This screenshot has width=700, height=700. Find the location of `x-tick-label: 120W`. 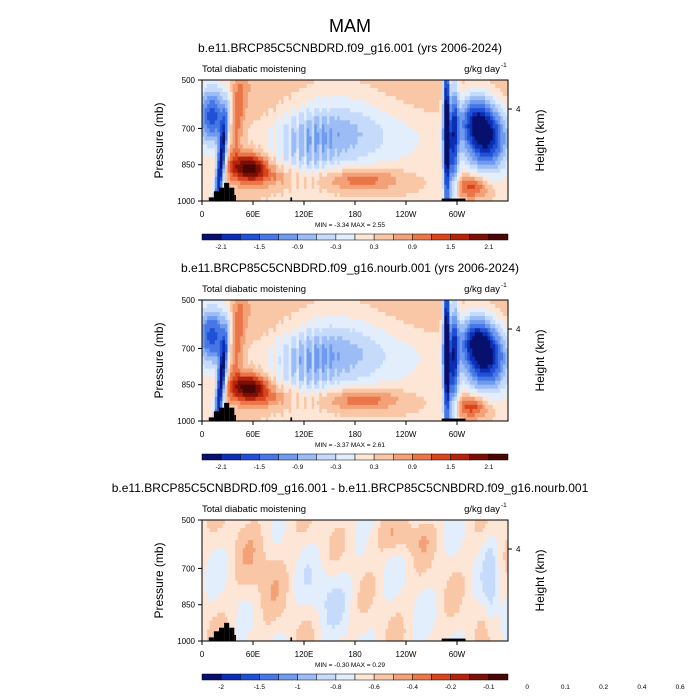

x-tick-label: 120W is located at coordinates (406, 214).